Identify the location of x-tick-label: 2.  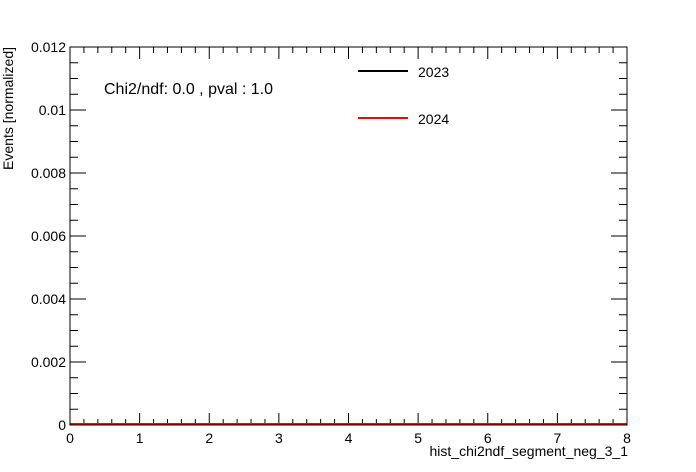
(209, 438).